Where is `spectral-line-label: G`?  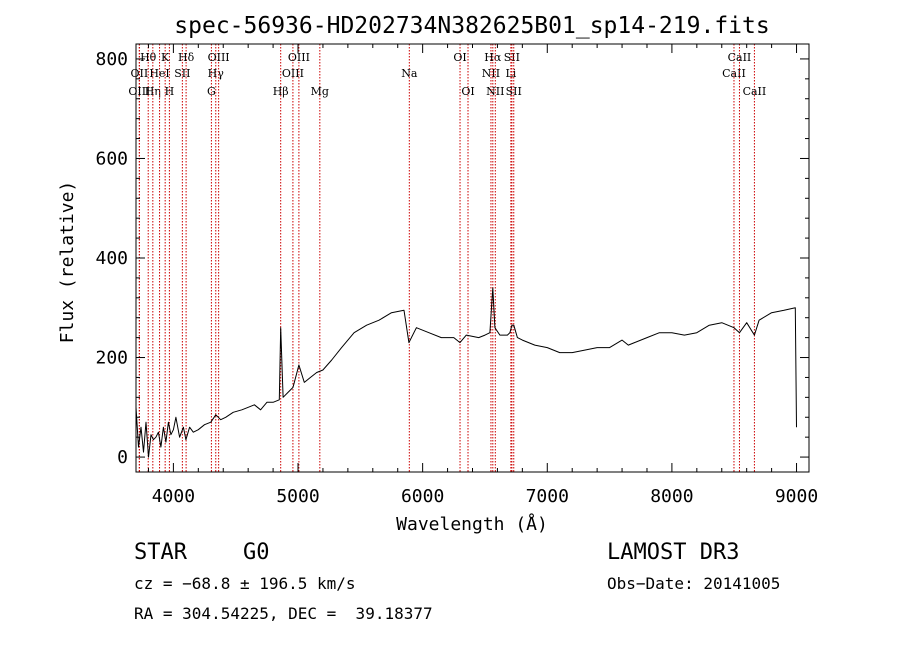 spectral-line-label: G is located at coordinates (211, 91).